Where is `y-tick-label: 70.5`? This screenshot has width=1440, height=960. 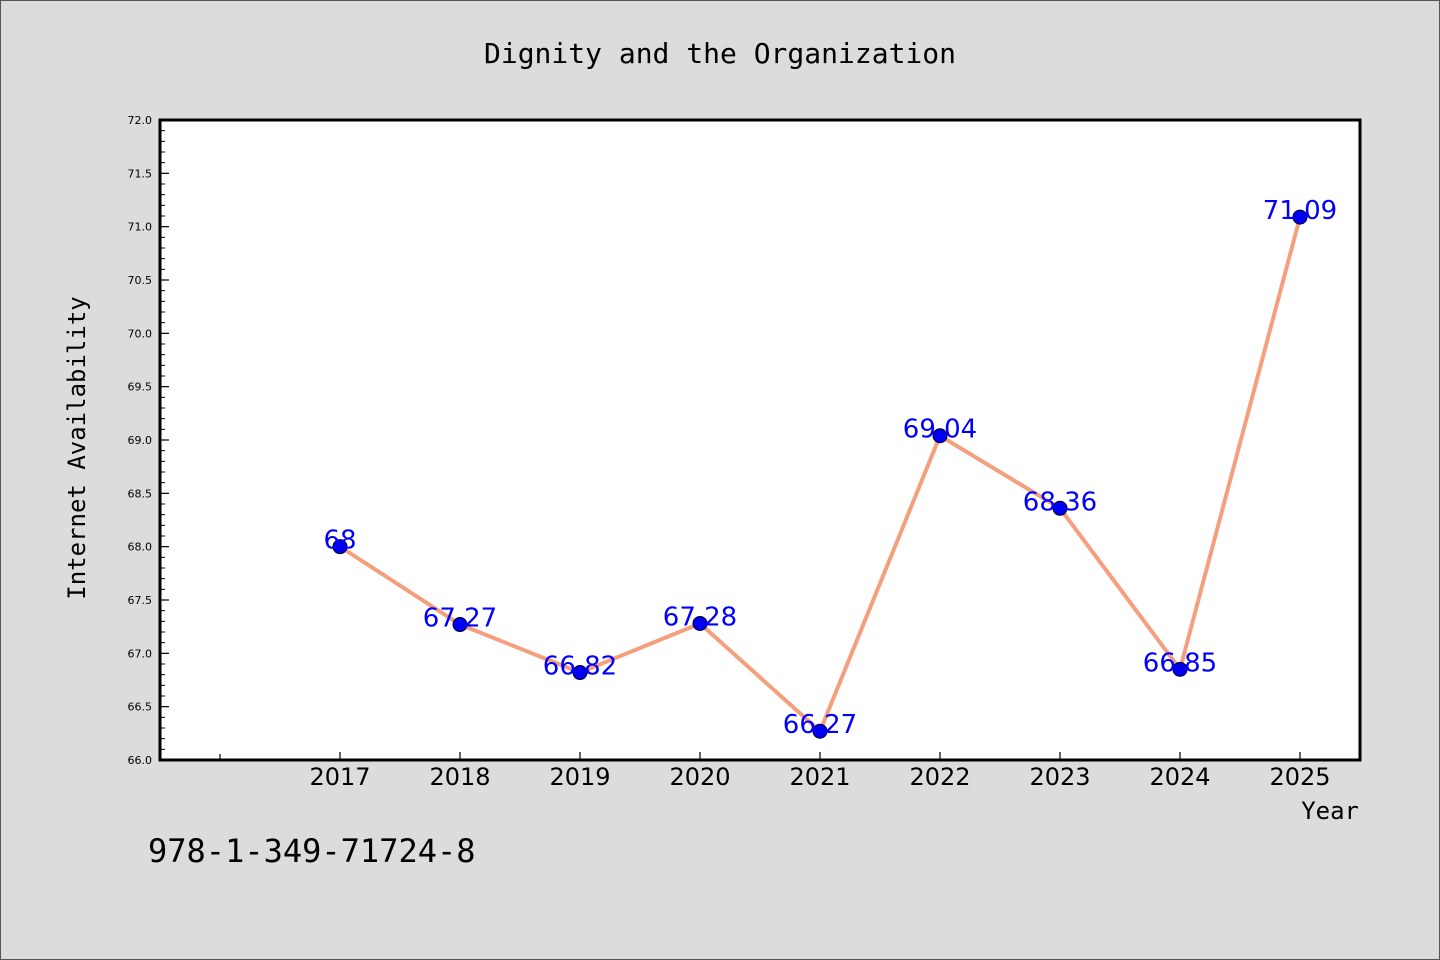
y-tick-label: 70.5 is located at coordinates (140, 280).